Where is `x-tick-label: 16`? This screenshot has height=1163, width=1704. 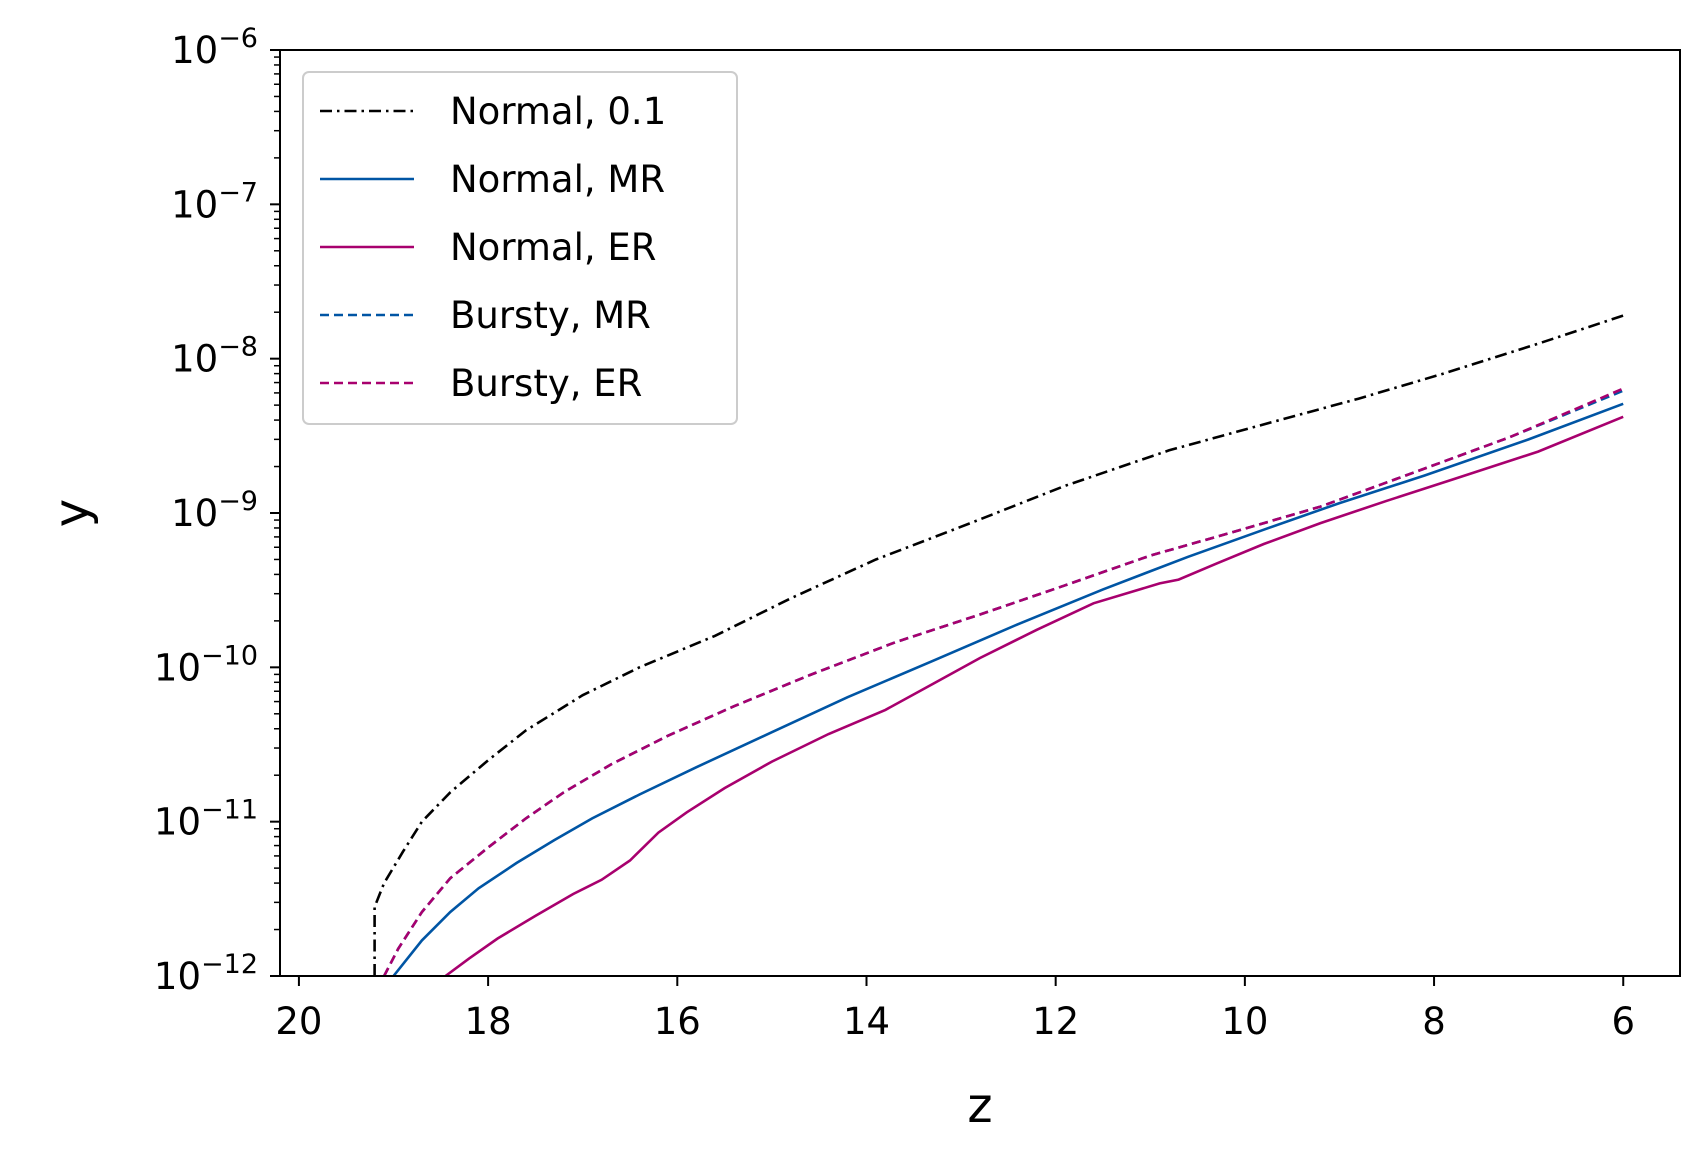
x-tick-label: 16 is located at coordinates (677, 1021).